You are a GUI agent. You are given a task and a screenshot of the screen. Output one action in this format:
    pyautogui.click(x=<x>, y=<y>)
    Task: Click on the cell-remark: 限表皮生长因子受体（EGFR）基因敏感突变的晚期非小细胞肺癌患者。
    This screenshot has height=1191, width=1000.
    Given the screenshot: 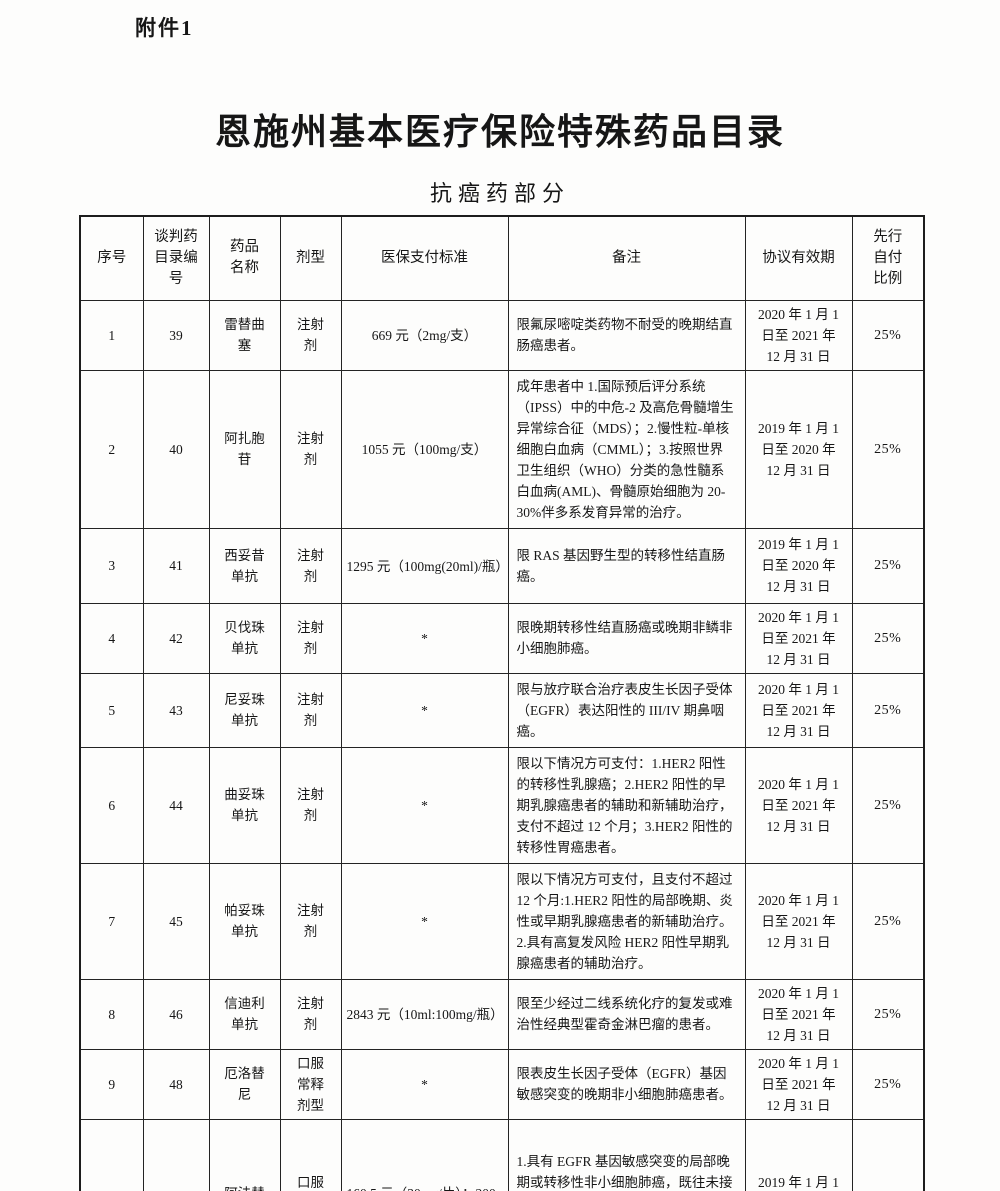 What is the action you would take?
    pyautogui.click(x=626, y=1084)
    